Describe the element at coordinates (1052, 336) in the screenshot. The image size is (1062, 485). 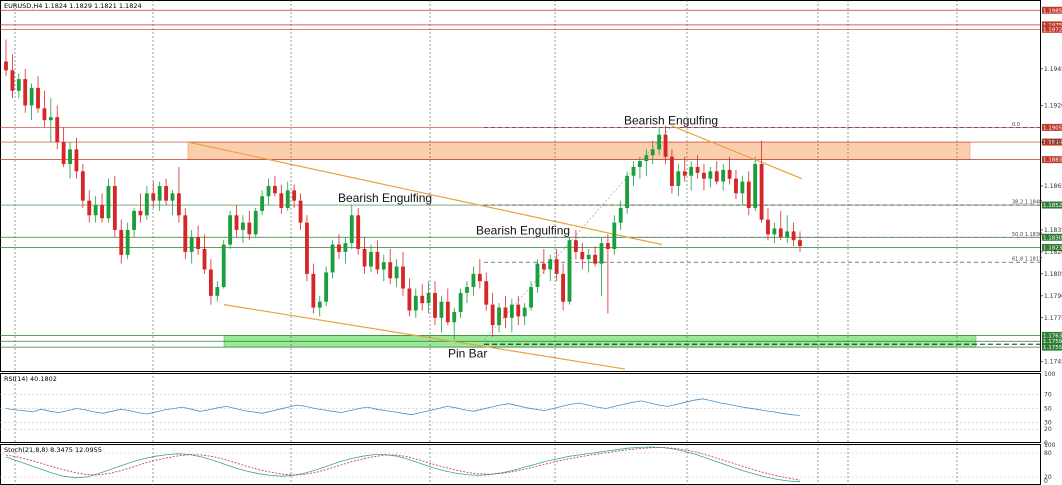
I see `level-tag-label: 1.1763` at that location.